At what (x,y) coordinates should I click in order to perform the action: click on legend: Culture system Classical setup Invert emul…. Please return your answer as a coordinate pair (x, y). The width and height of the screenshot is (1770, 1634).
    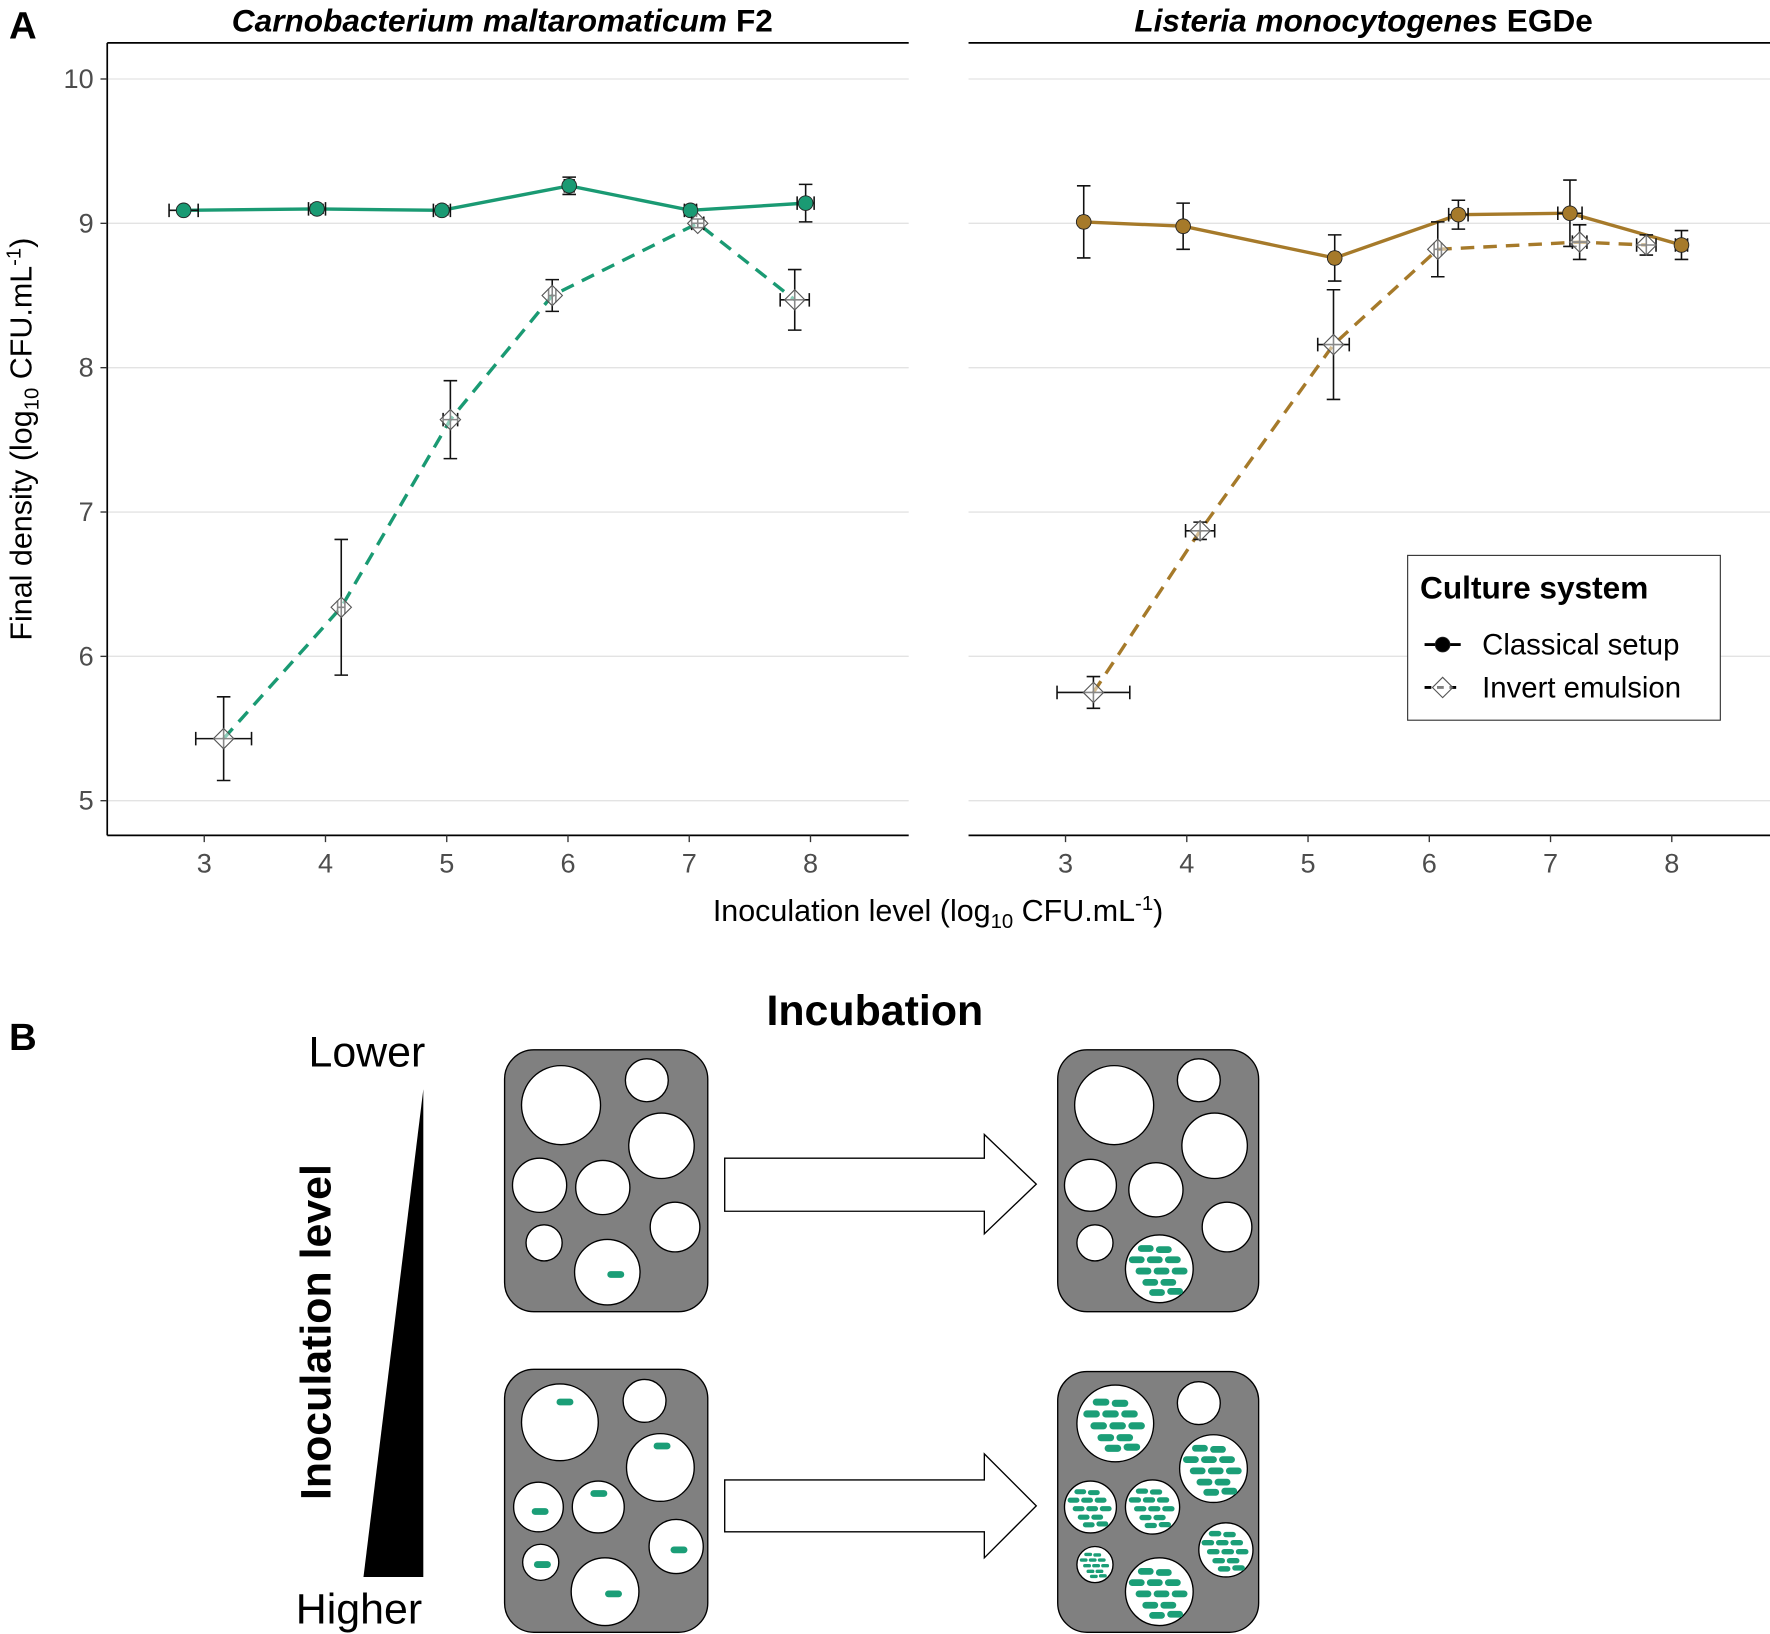
    Looking at the image, I should click on (1564, 637).